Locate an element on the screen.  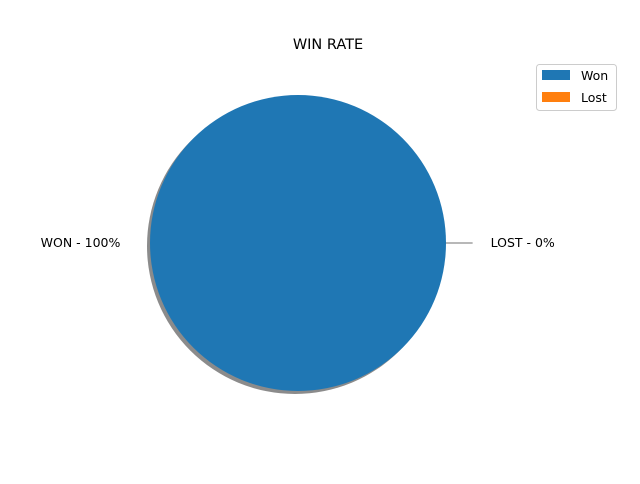
legend-label-won: Won is located at coordinates (594, 75).